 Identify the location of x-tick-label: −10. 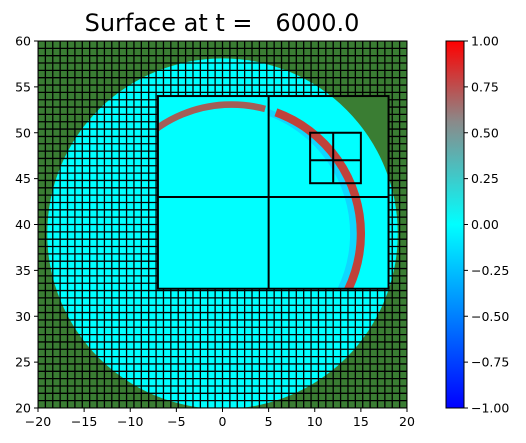
(130, 421).